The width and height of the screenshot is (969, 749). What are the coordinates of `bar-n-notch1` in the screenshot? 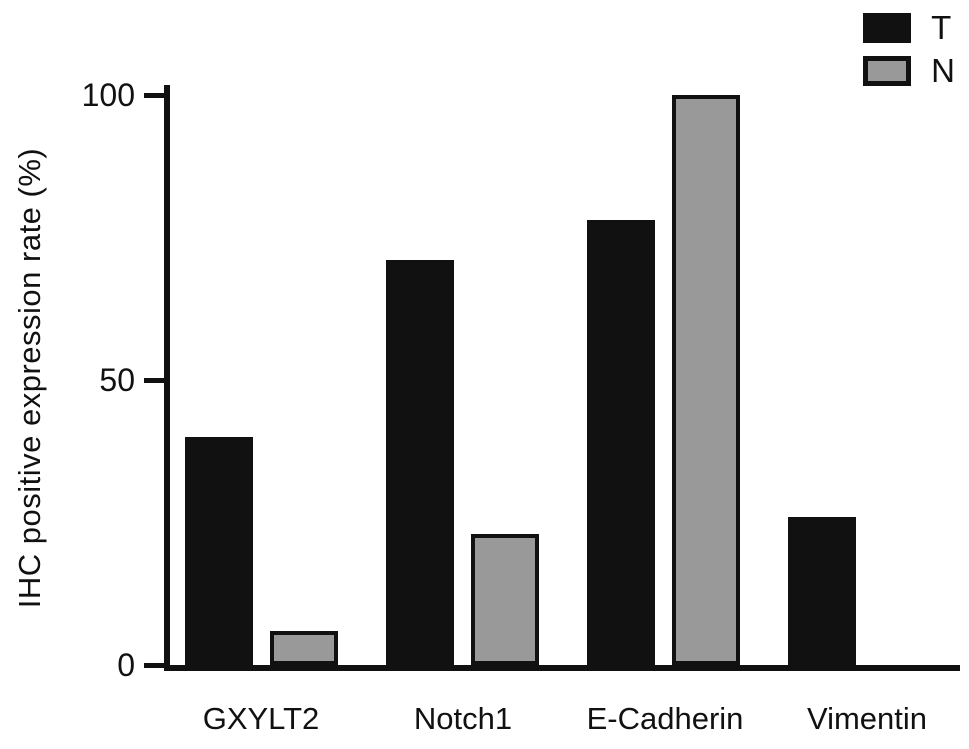 It's located at (505, 599).